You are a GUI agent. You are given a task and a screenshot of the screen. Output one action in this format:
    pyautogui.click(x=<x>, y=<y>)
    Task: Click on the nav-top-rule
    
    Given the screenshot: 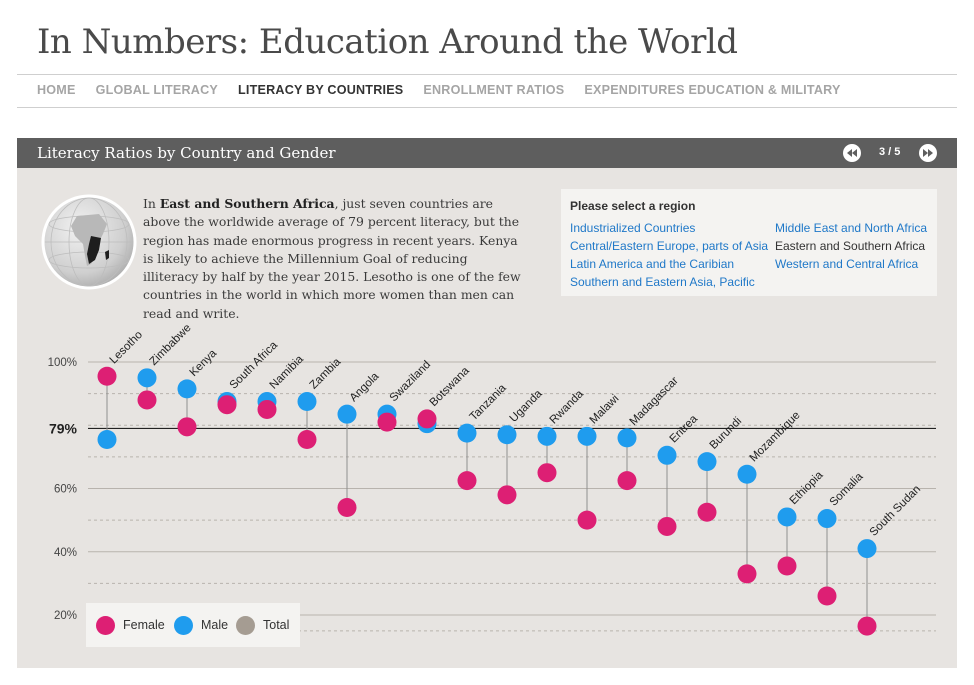 What is the action you would take?
    pyautogui.click(x=487, y=74)
    